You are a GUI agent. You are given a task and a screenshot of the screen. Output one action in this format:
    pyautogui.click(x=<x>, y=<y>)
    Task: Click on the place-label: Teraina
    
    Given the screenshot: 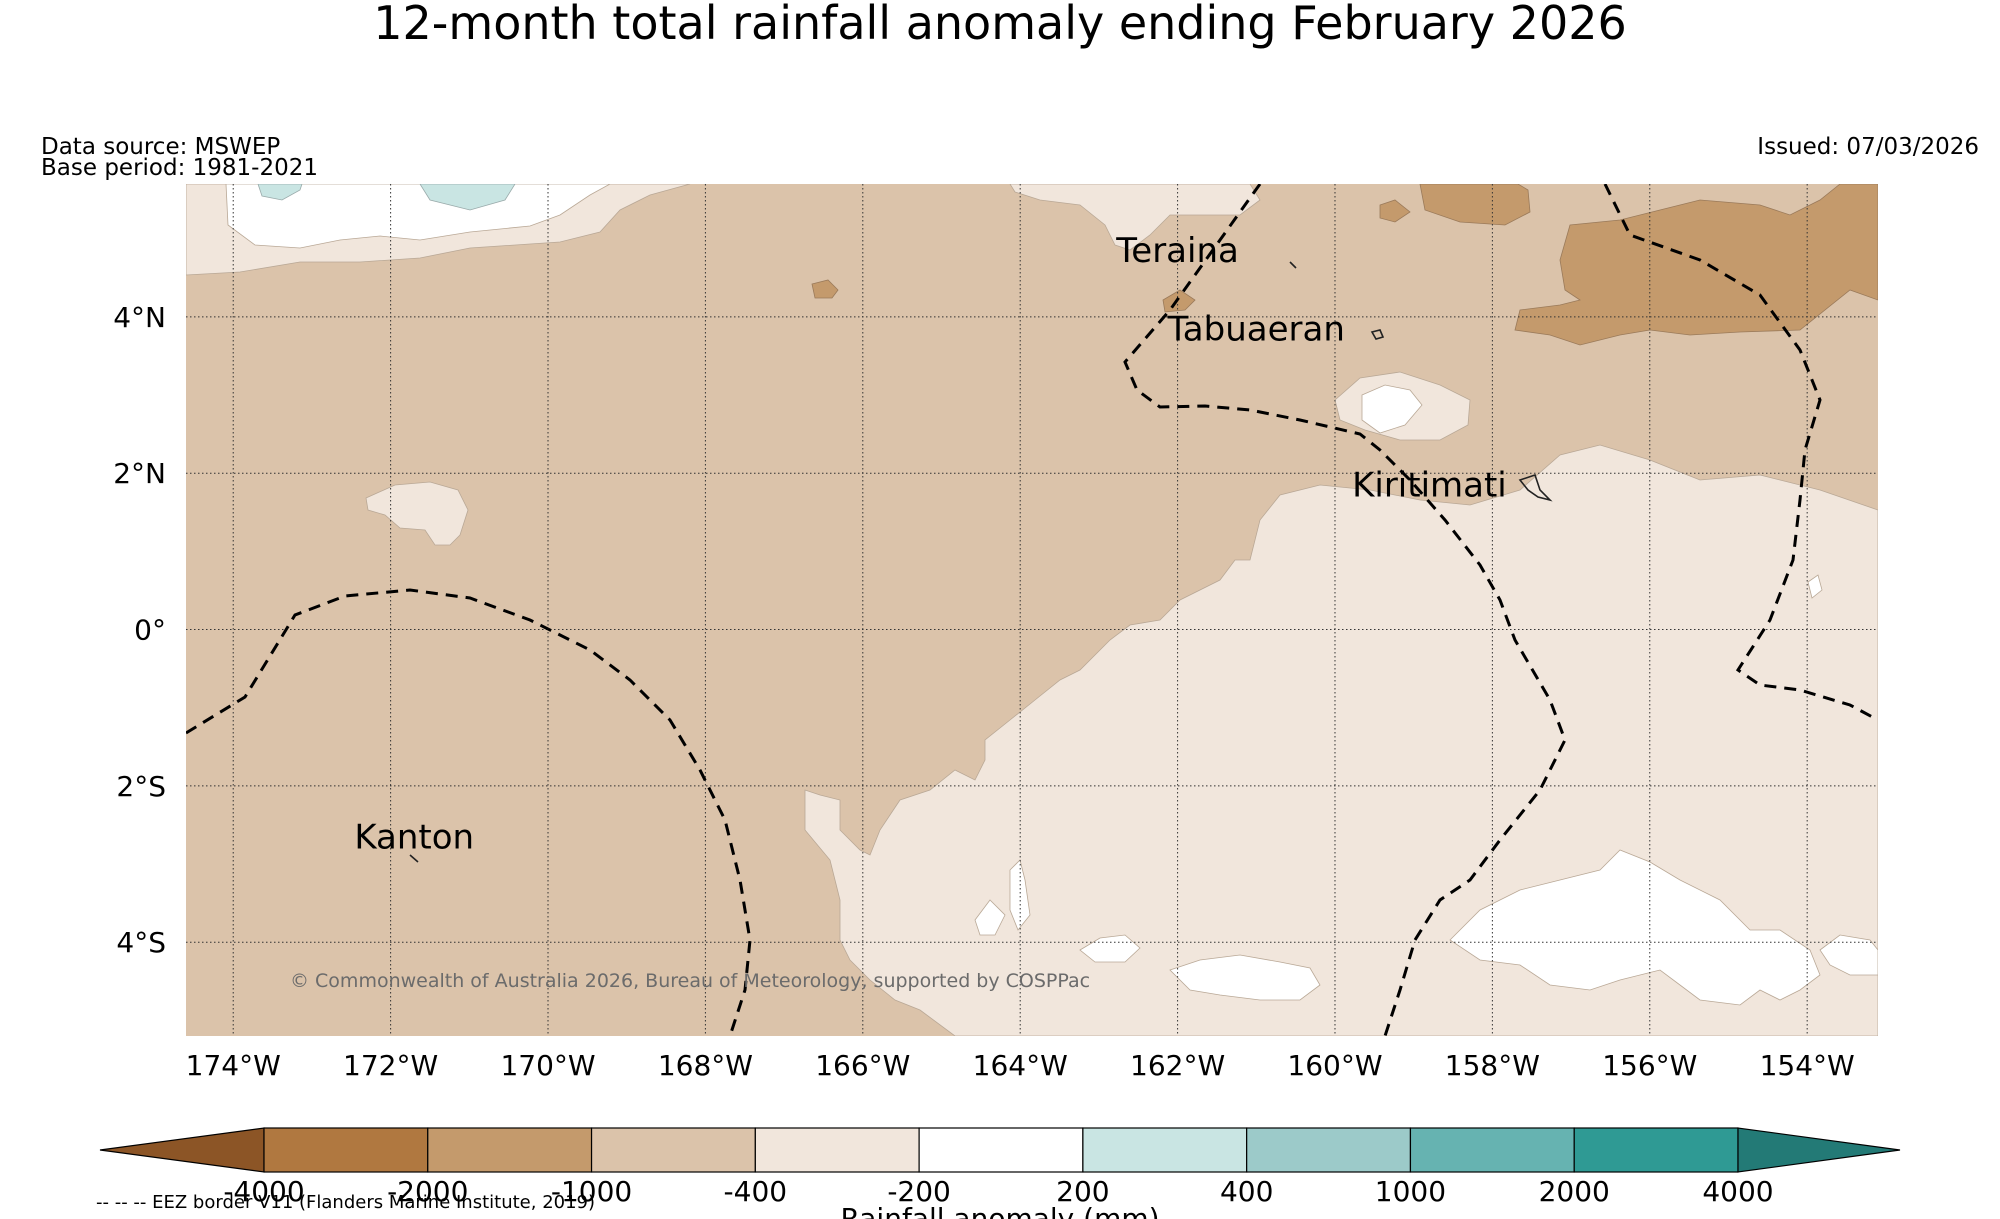 What is the action you would take?
    pyautogui.click(x=1177, y=251)
    